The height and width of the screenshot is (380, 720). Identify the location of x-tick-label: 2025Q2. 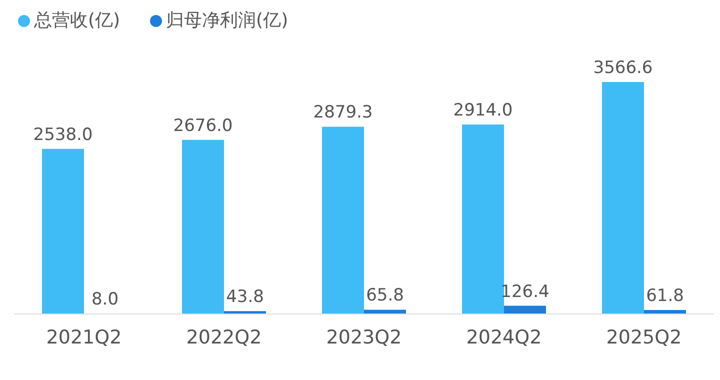
(644, 337).